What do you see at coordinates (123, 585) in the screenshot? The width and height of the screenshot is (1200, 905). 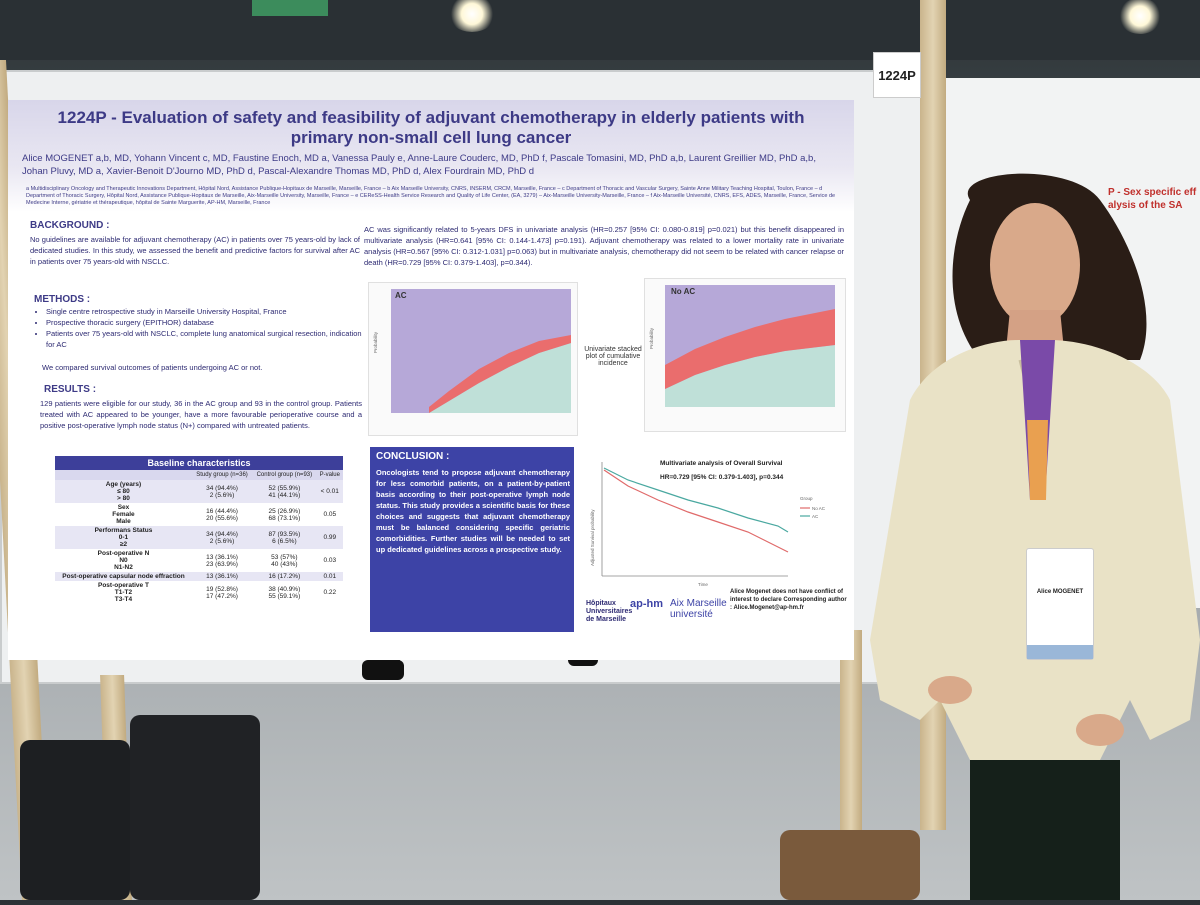 I see `row-label: Post-operative T` at bounding box center [123, 585].